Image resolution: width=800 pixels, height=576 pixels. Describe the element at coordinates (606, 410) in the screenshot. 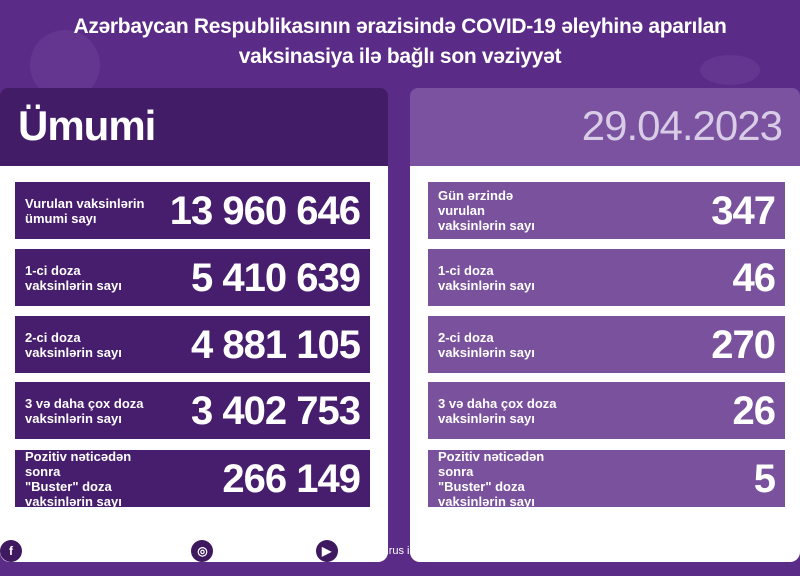

I see `stat-row: 3 və daha çox doza vaksinlərin sayı 26` at that location.